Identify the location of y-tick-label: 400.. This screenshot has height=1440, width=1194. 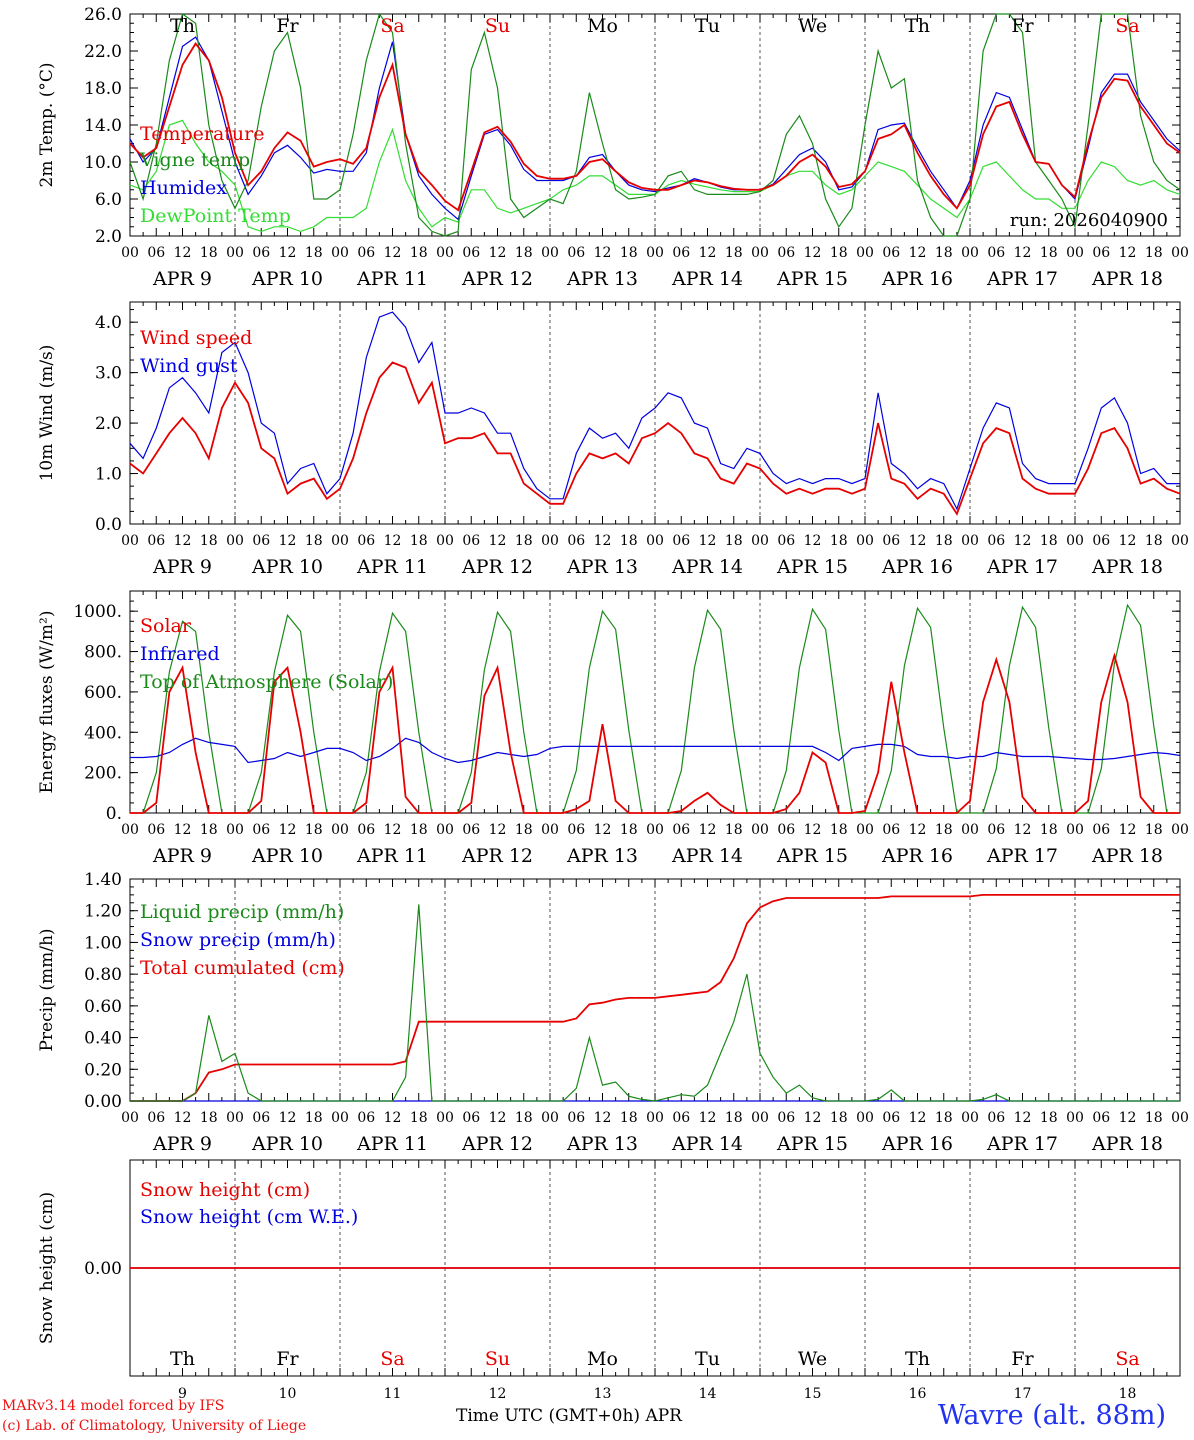
(103, 733).